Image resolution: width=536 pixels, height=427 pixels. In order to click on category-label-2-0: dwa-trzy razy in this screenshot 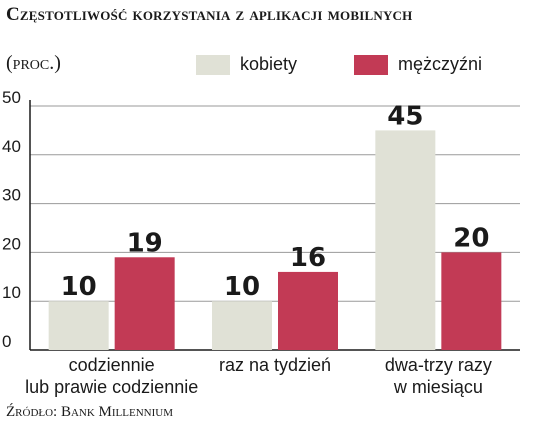, I will do `click(438, 365)`.